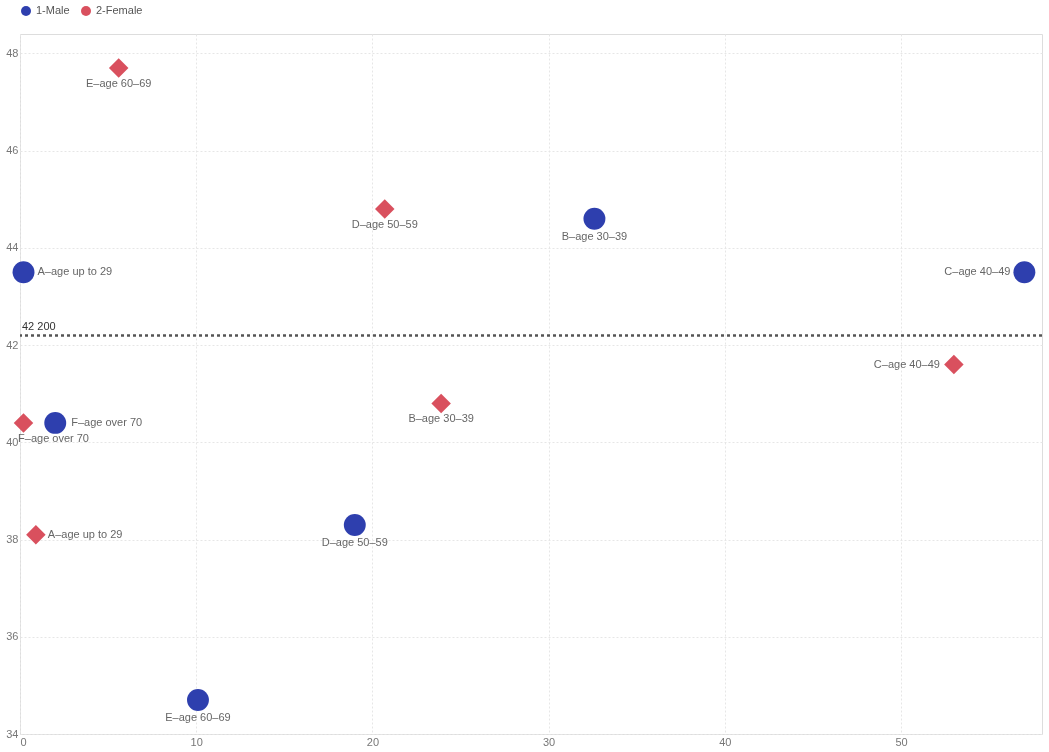  I want to click on y-tick-label: 34, so click(12, 733).